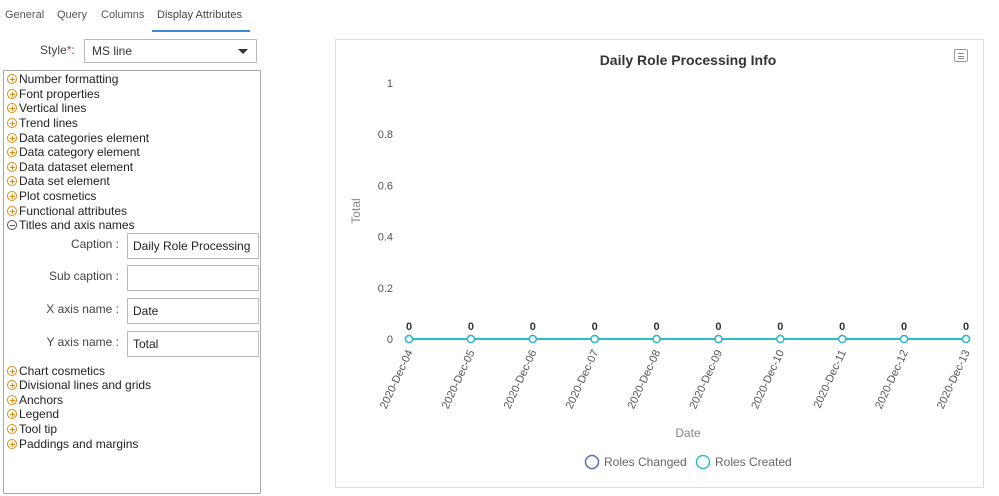 The image size is (999, 496). What do you see at coordinates (243, 51) in the screenshot?
I see `chevron-down-icon` at bounding box center [243, 51].